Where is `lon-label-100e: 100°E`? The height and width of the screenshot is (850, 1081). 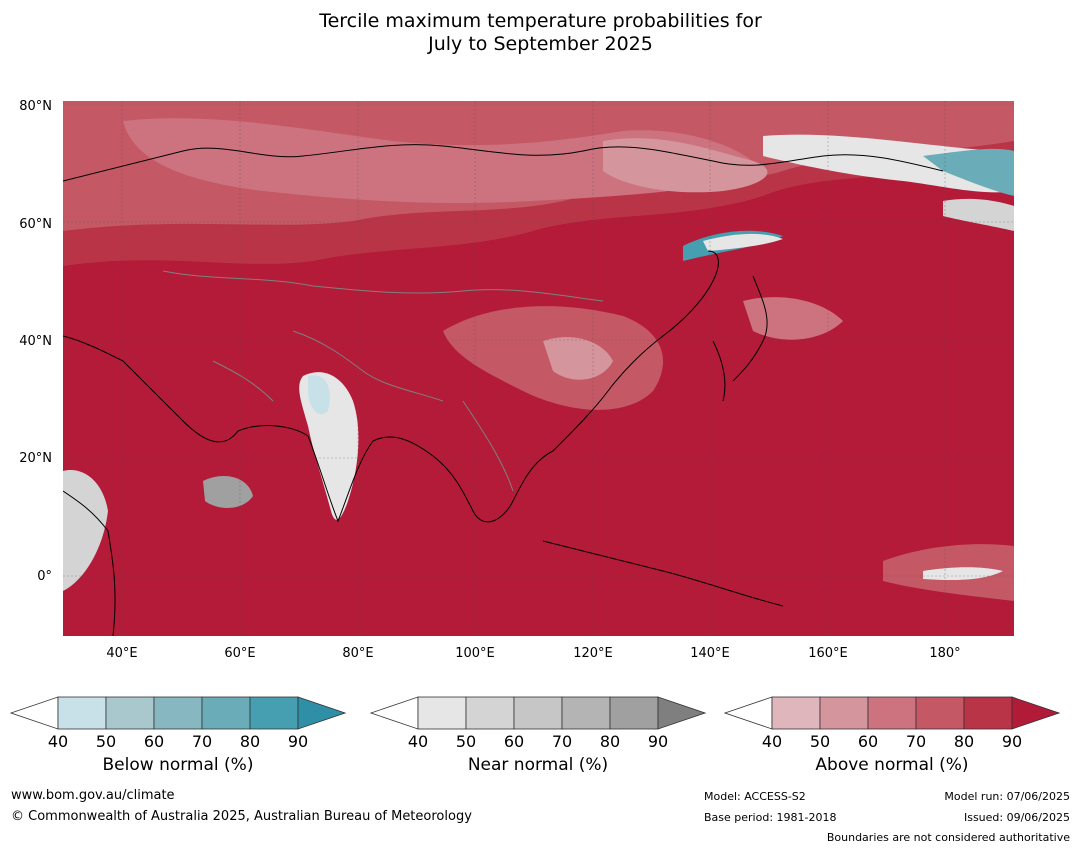 lon-label-100e: 100°E is located at coordinates (475, 653).